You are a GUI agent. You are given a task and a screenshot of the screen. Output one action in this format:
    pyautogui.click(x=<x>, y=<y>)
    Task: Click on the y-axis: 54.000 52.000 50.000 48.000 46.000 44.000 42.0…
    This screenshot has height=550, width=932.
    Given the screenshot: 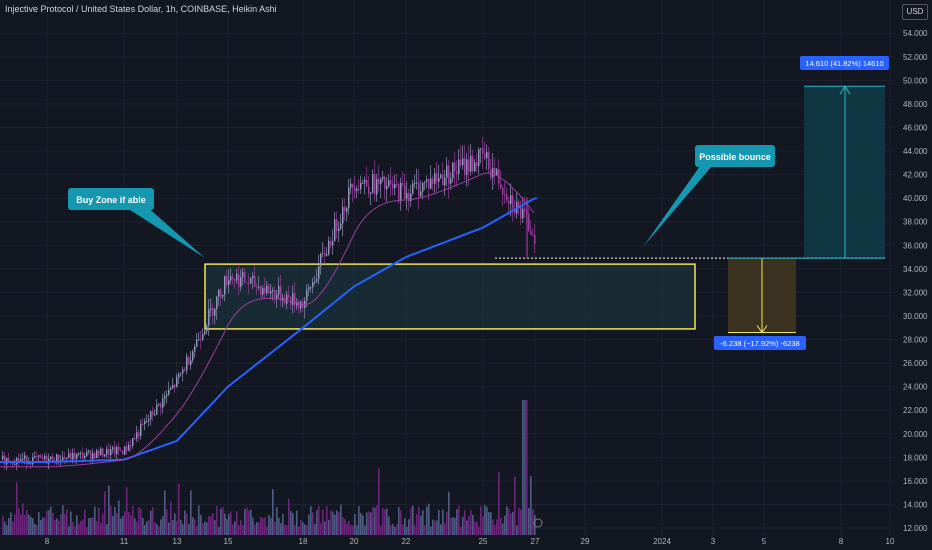 What is the action you would take?
    pyautogui.click(x=913, y=275)
    